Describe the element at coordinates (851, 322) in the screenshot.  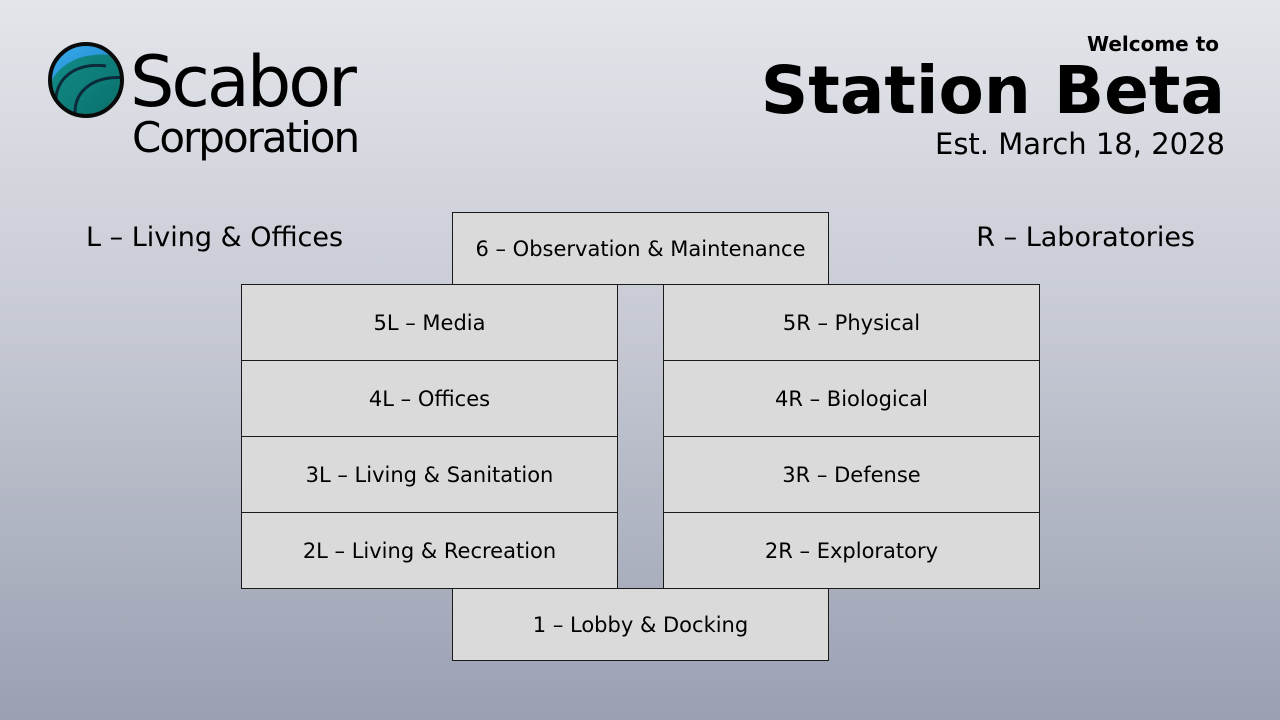
I see `floor-5r-box: 5R – Physical` at that location.